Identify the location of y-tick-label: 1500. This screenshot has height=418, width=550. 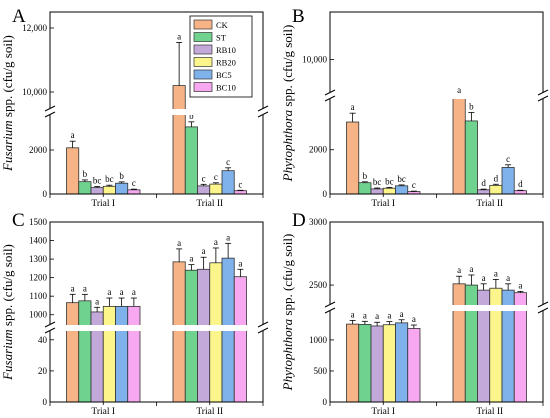
(38, 222).